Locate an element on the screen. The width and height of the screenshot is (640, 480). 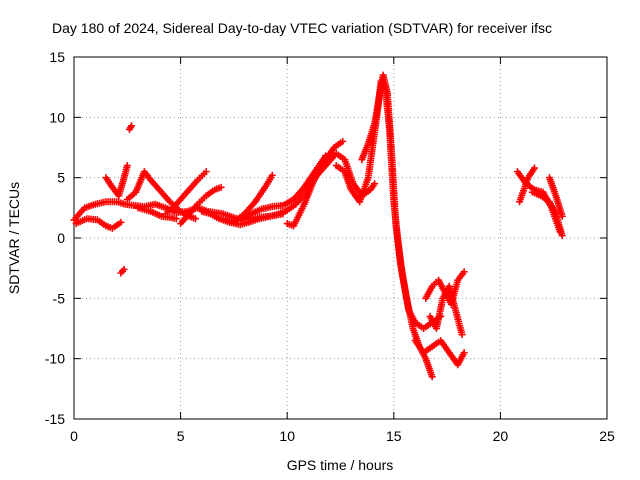
y-tick-label: -15 is located at coordinates (55, 419).